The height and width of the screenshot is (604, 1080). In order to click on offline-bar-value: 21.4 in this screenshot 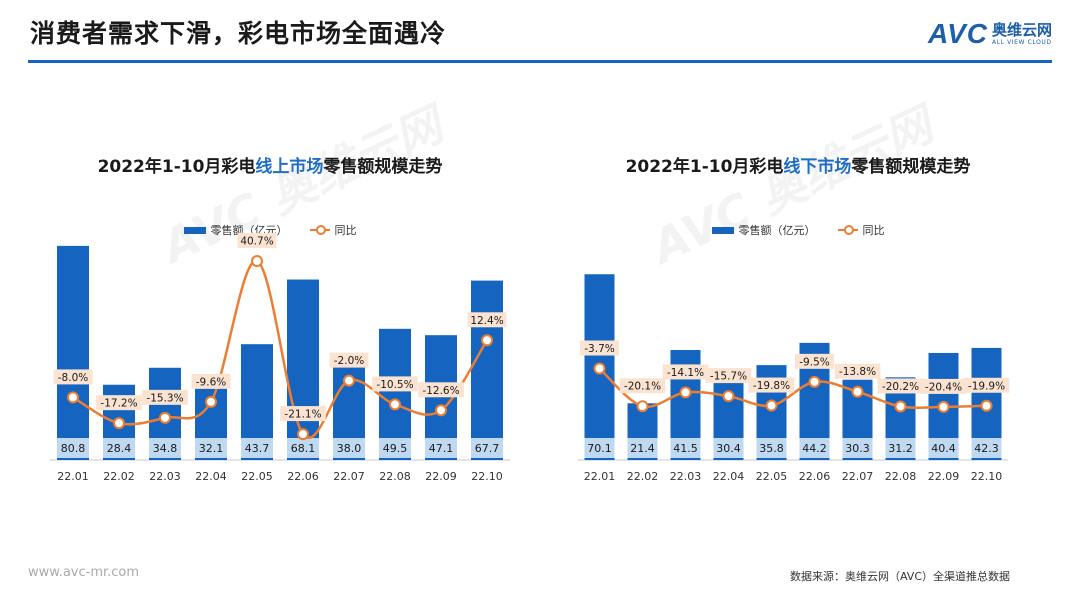, I will do `click(642, 448)`.